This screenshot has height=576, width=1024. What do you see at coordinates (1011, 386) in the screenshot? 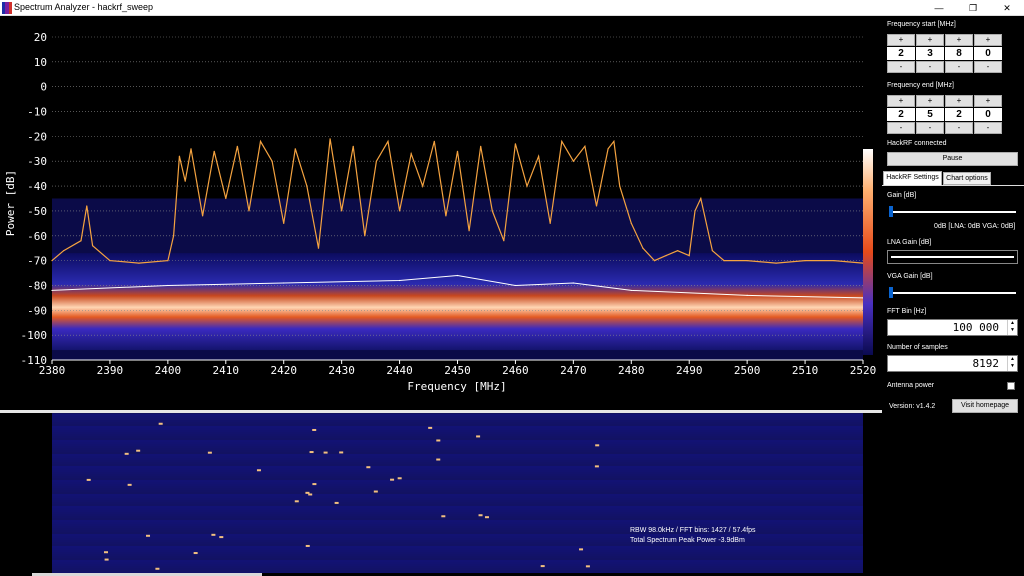
I see `antenna-power-checkbox` at bounding box center [1011, 386].